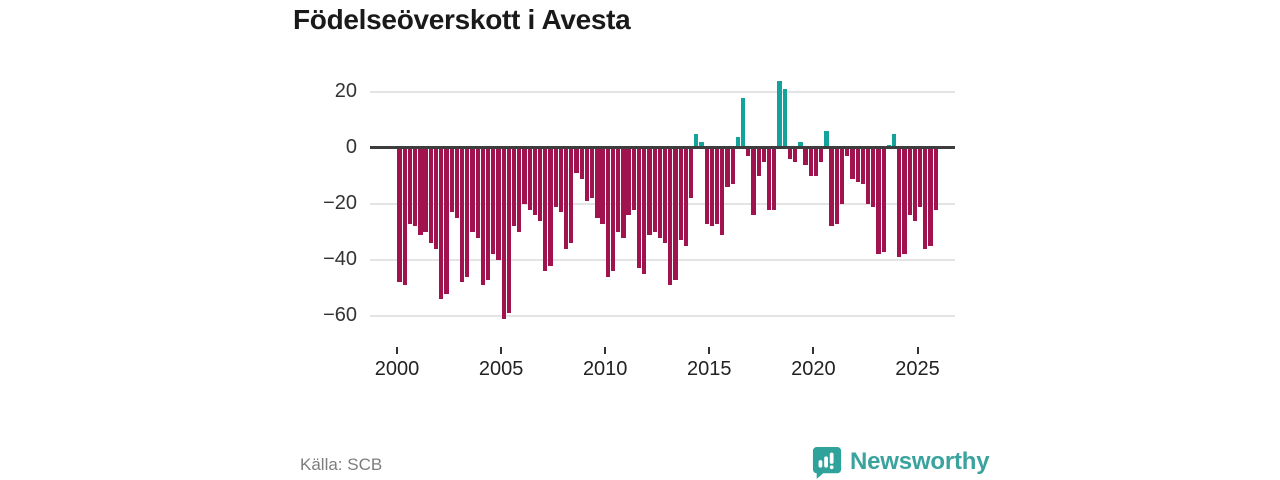  What do you see at coordinates (709, 369) in the screenshot?
I see `x-tick-label: 2015` at bounding box center [709, 369].